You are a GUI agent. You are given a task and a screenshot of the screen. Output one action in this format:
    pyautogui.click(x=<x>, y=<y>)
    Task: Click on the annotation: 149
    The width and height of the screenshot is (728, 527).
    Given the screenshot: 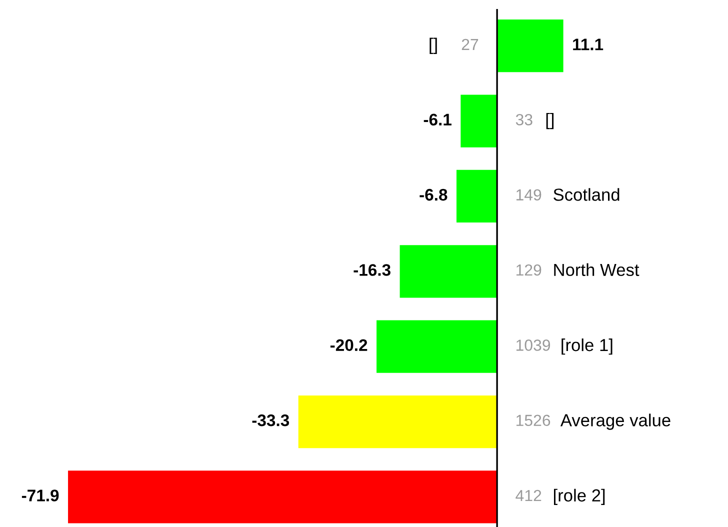 What is the action you would take?
    pyautogui.click(x=529, y=195)
    